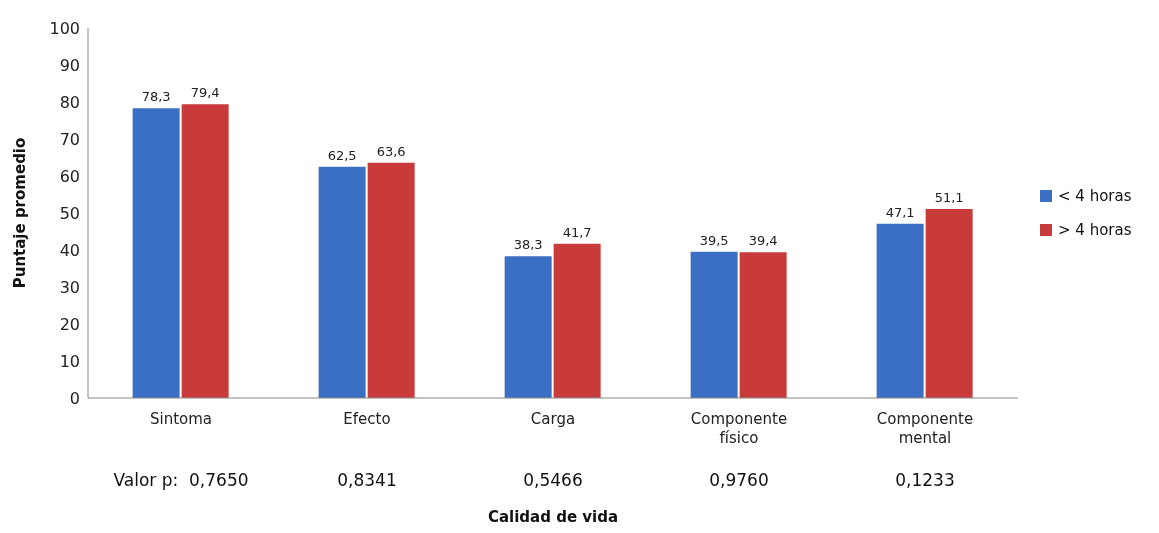  Describe the element at coordinates (739, 428) in the screenshot. I see `x-tick-label: Componente físico` at that location.